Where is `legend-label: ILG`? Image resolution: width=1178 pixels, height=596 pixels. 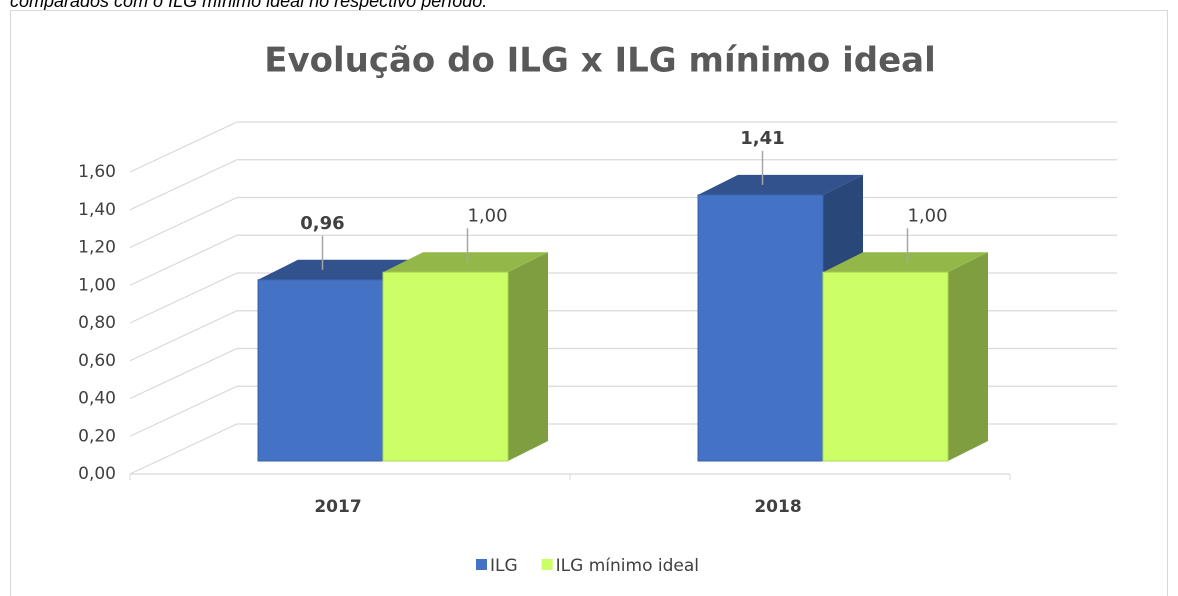 legend-label: ILG is located at coordinates (504, 566).